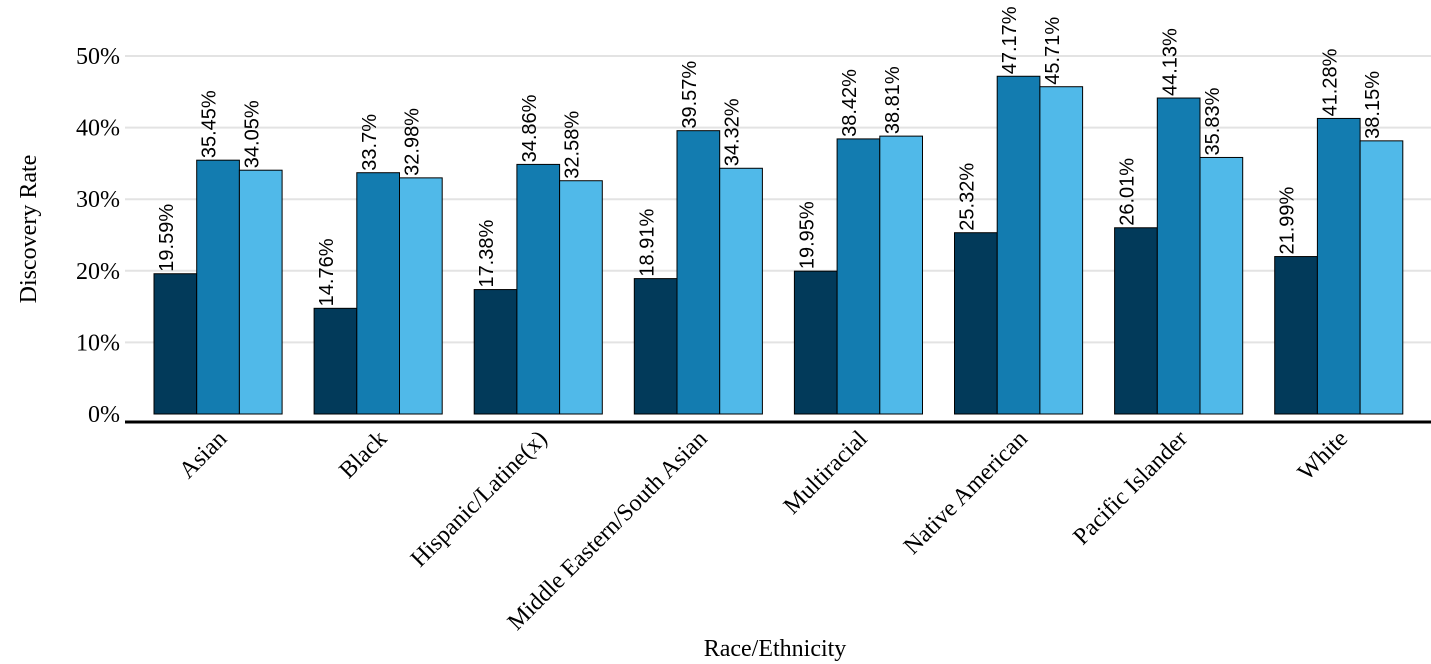 The width and height of the screenshot is (1431, 664). Describe the element at coordinates (850, 103) in the screenshot. I see `data-label: 38.42%` at that location.